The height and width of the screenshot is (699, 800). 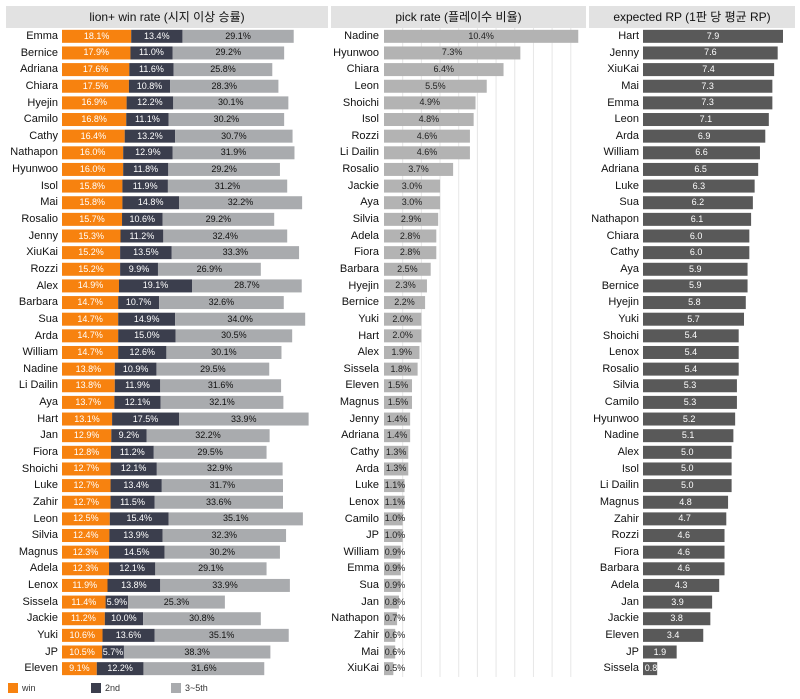 I want to click on win-rate-bar-3-5th-barbara, so click(x=221, y=303).